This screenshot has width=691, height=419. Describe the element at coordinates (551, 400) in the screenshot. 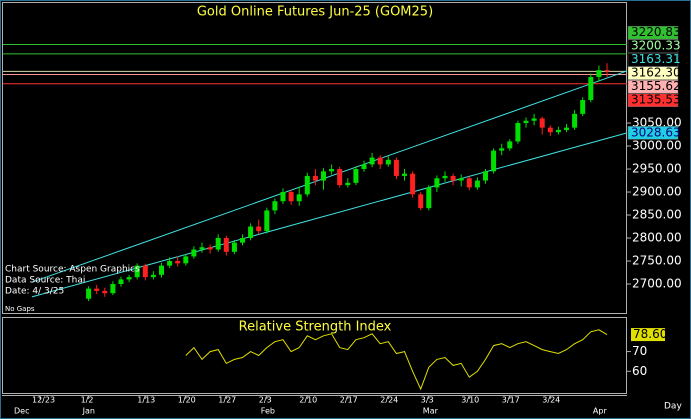

I see `x-tick-label: 3/24` at that location.